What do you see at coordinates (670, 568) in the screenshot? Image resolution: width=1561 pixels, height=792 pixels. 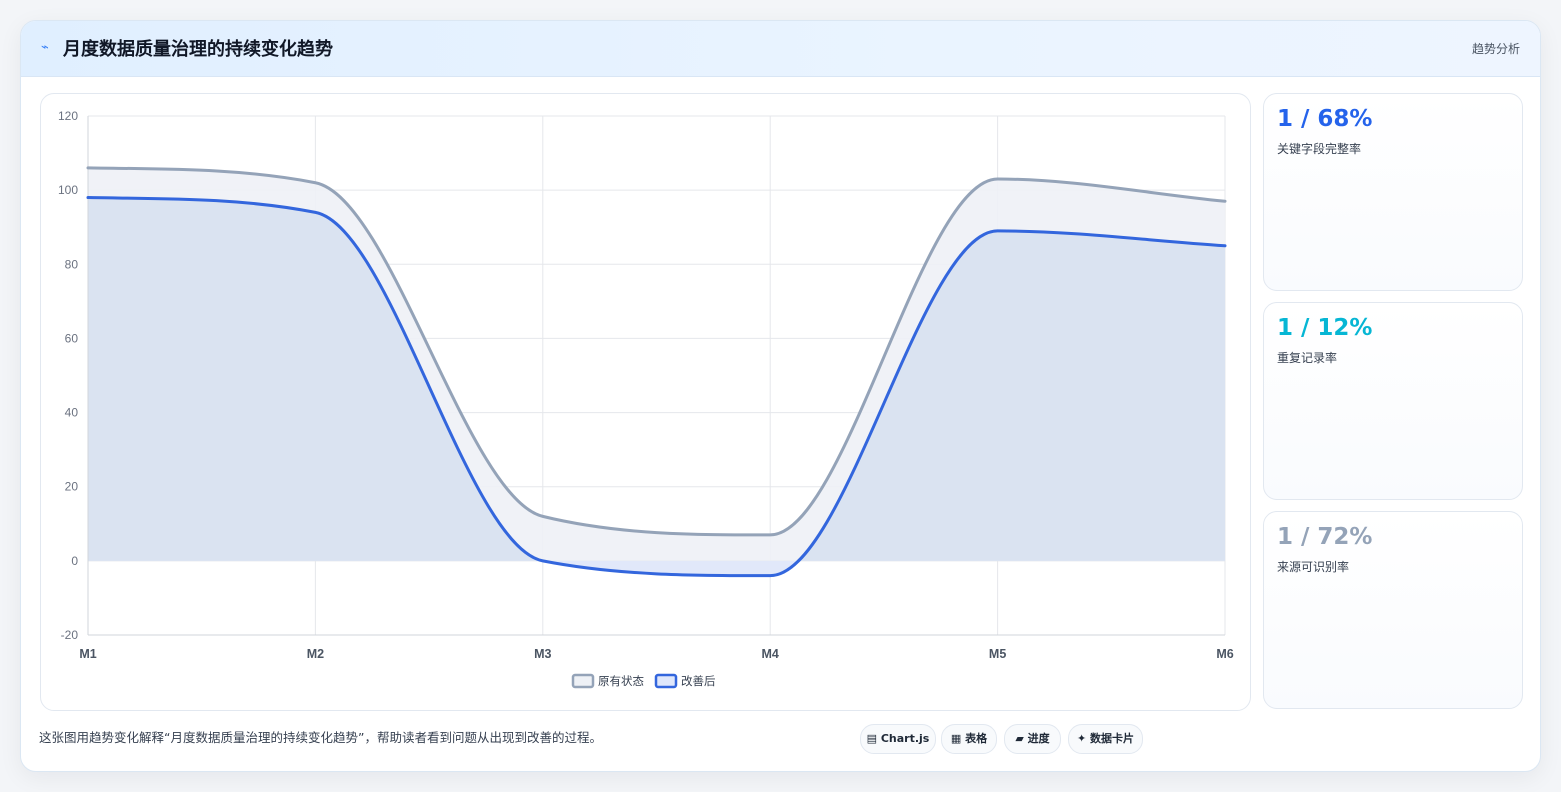 I see `negative-area` at bounding box center [670, 568].